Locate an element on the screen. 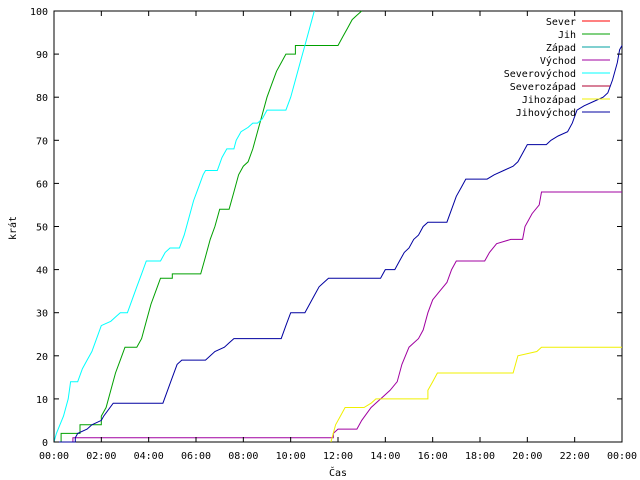  x-tick-label: 16:00 is located at coordinates (433, 456).